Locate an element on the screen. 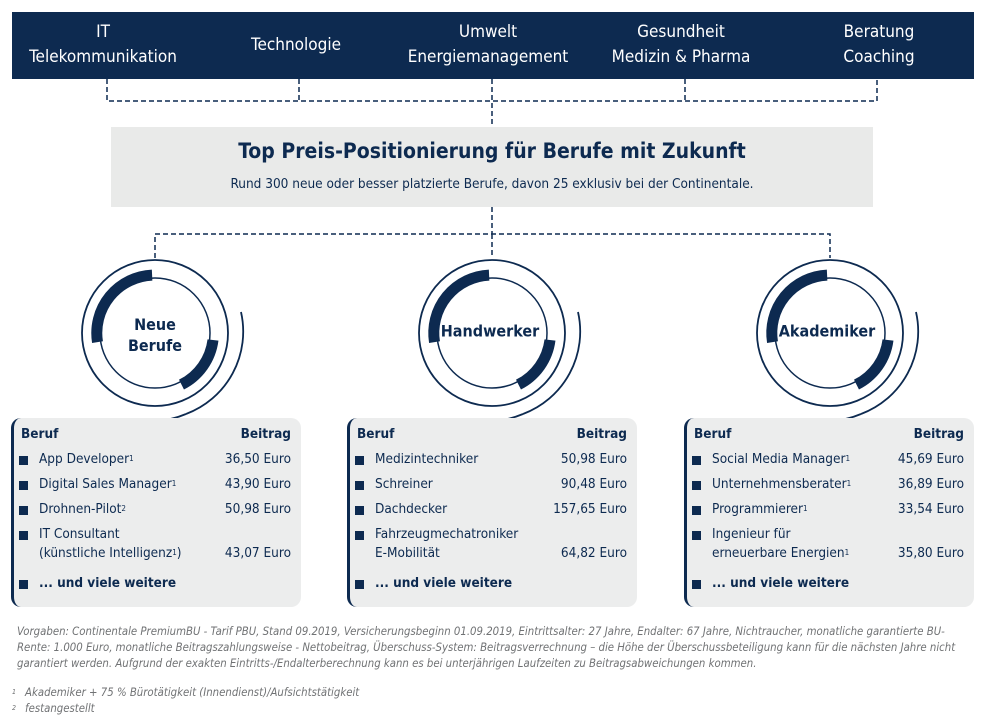 Image resolution: width=984 pixels, height=725 pixels. job-name: Dachdecker is located at coordinates (411, 509).